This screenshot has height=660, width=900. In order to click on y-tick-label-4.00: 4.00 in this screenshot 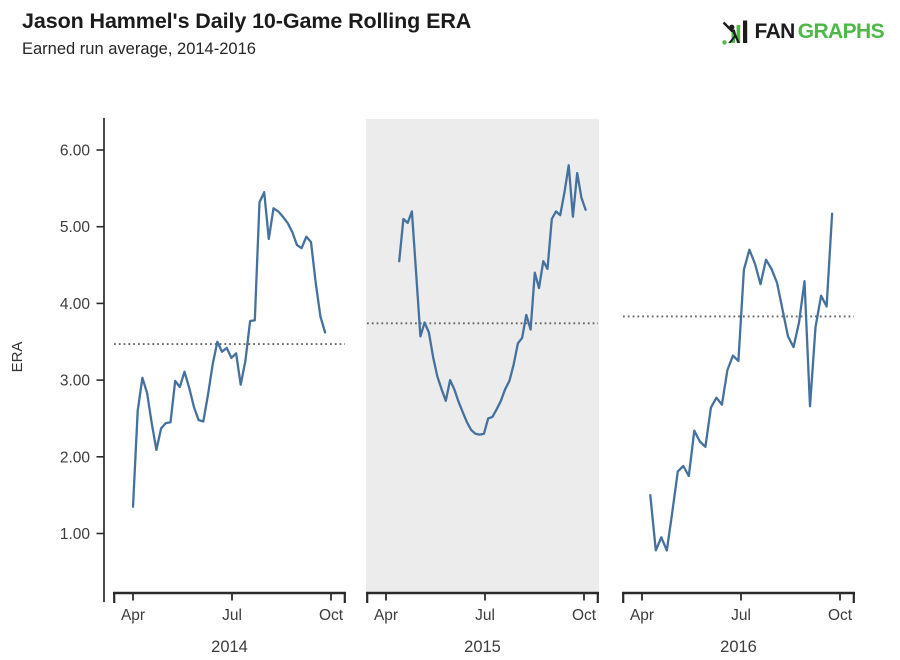, I will do `click(75, 304)`.